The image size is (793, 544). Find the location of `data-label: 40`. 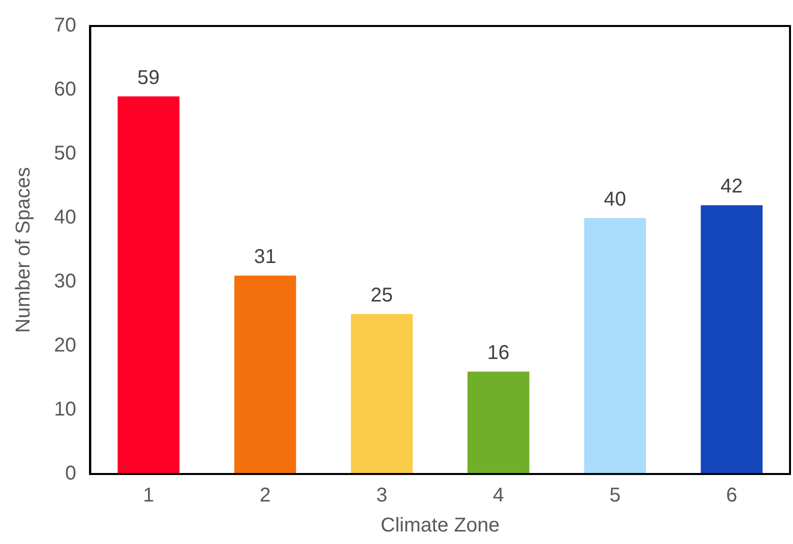

data-label: 40 is located at coordinates (615, 199).